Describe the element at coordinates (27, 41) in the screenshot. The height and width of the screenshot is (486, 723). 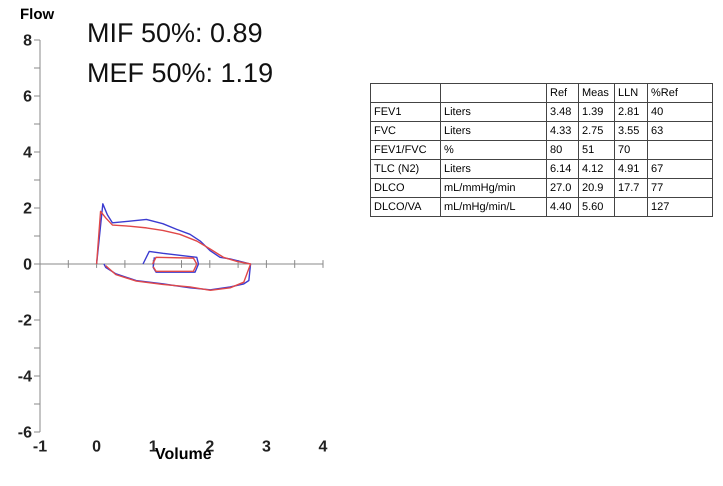
I see `y-tick-label: 8` at that location.